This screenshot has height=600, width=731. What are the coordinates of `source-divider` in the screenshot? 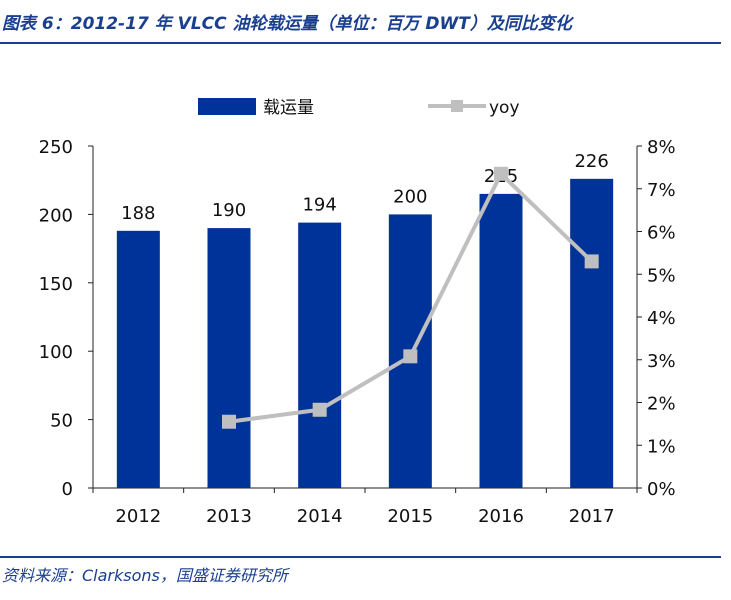 It's located at (360, 557).